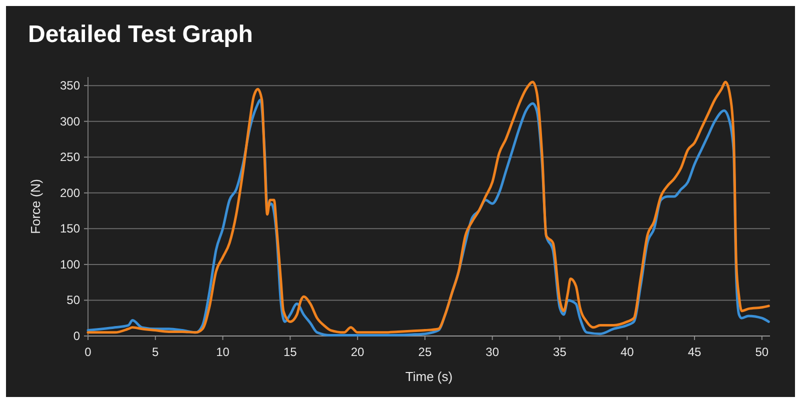  I want to click on y-tick-label: 350, so click(70, 85).